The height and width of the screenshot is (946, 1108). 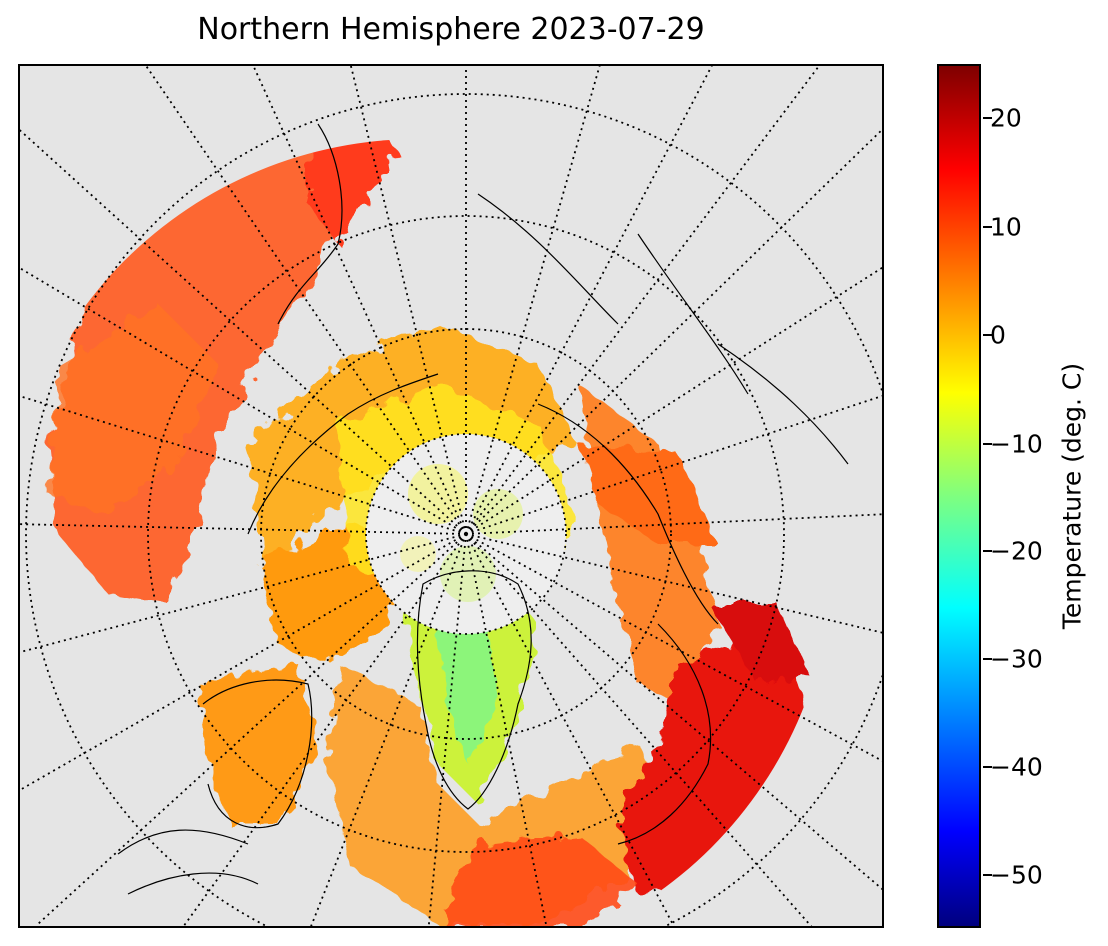 What do you see at coordinates (1006, 227) in the screenshot?
I see `colorbar-tick-label: 10` at bounding box center [1006, 227].